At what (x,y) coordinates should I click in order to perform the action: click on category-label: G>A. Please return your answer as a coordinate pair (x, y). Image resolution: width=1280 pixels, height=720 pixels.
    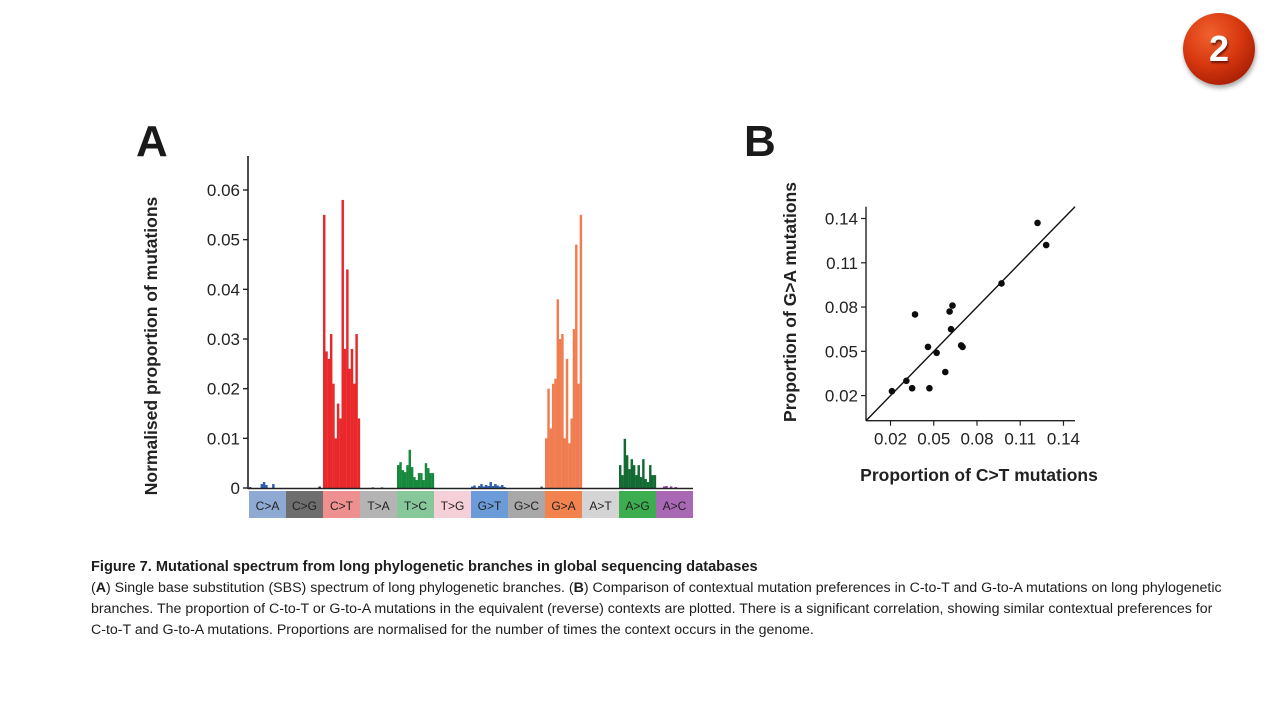
    Looking at the image, I should click on (563, 506).